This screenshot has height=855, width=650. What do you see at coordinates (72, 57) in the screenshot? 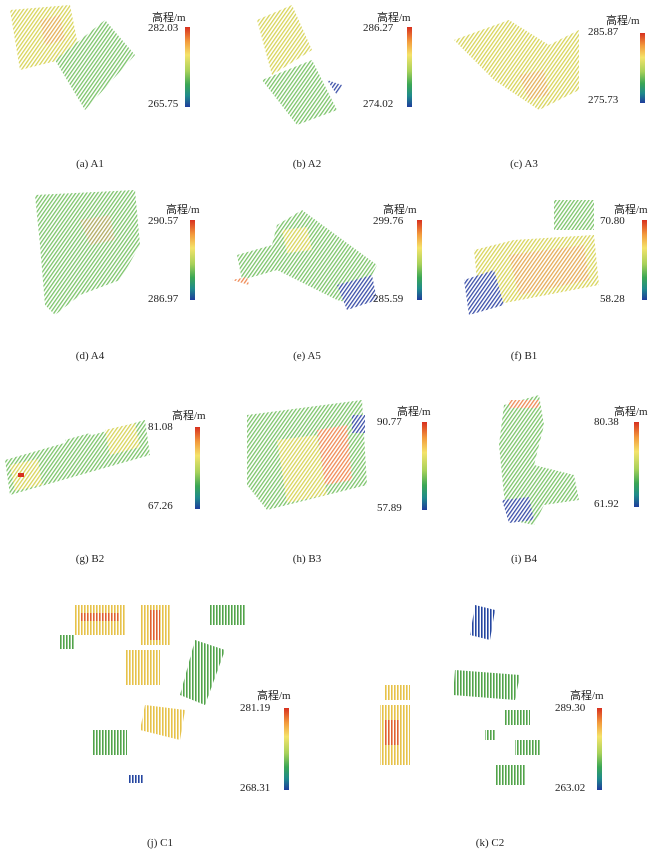
I see `point-cloud-map-a1` at bounding box center [72, 57].